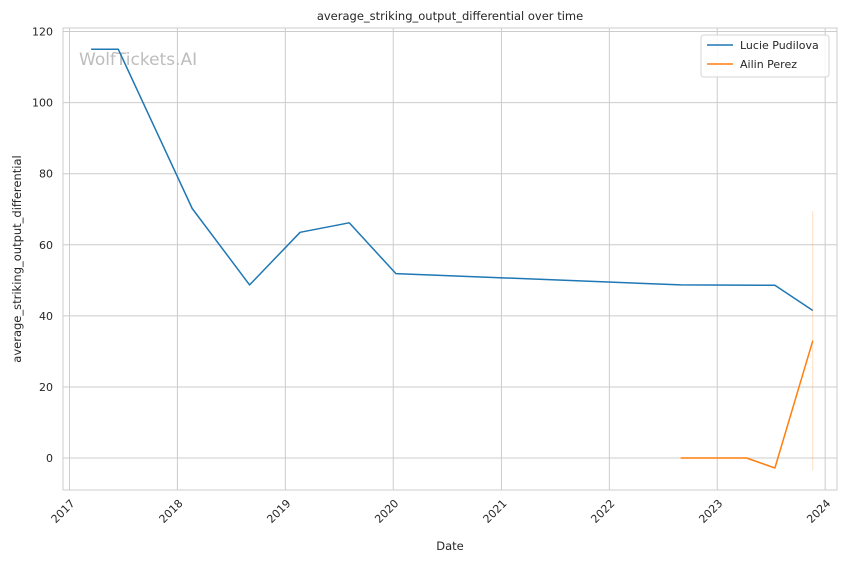 The image size is (848, 561). What do you see at coordinates (278, 511) in the screenshot?
I see `x-tick-label: 2019` at bounding box center [278, 511].